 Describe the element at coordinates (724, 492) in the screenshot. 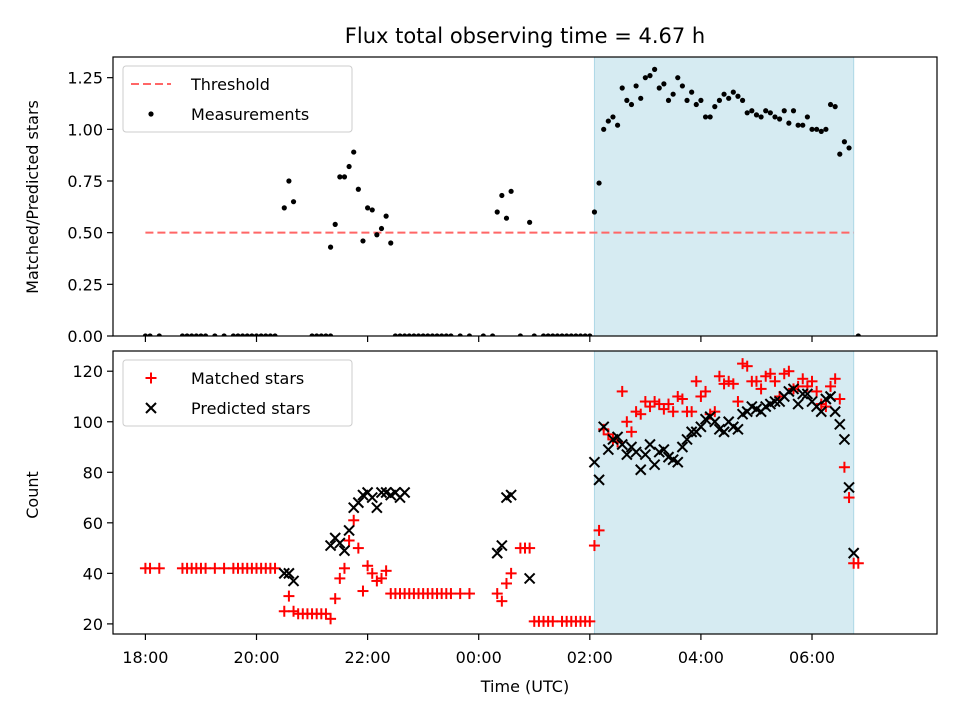

I see `bottom-highlight-span` at that location.